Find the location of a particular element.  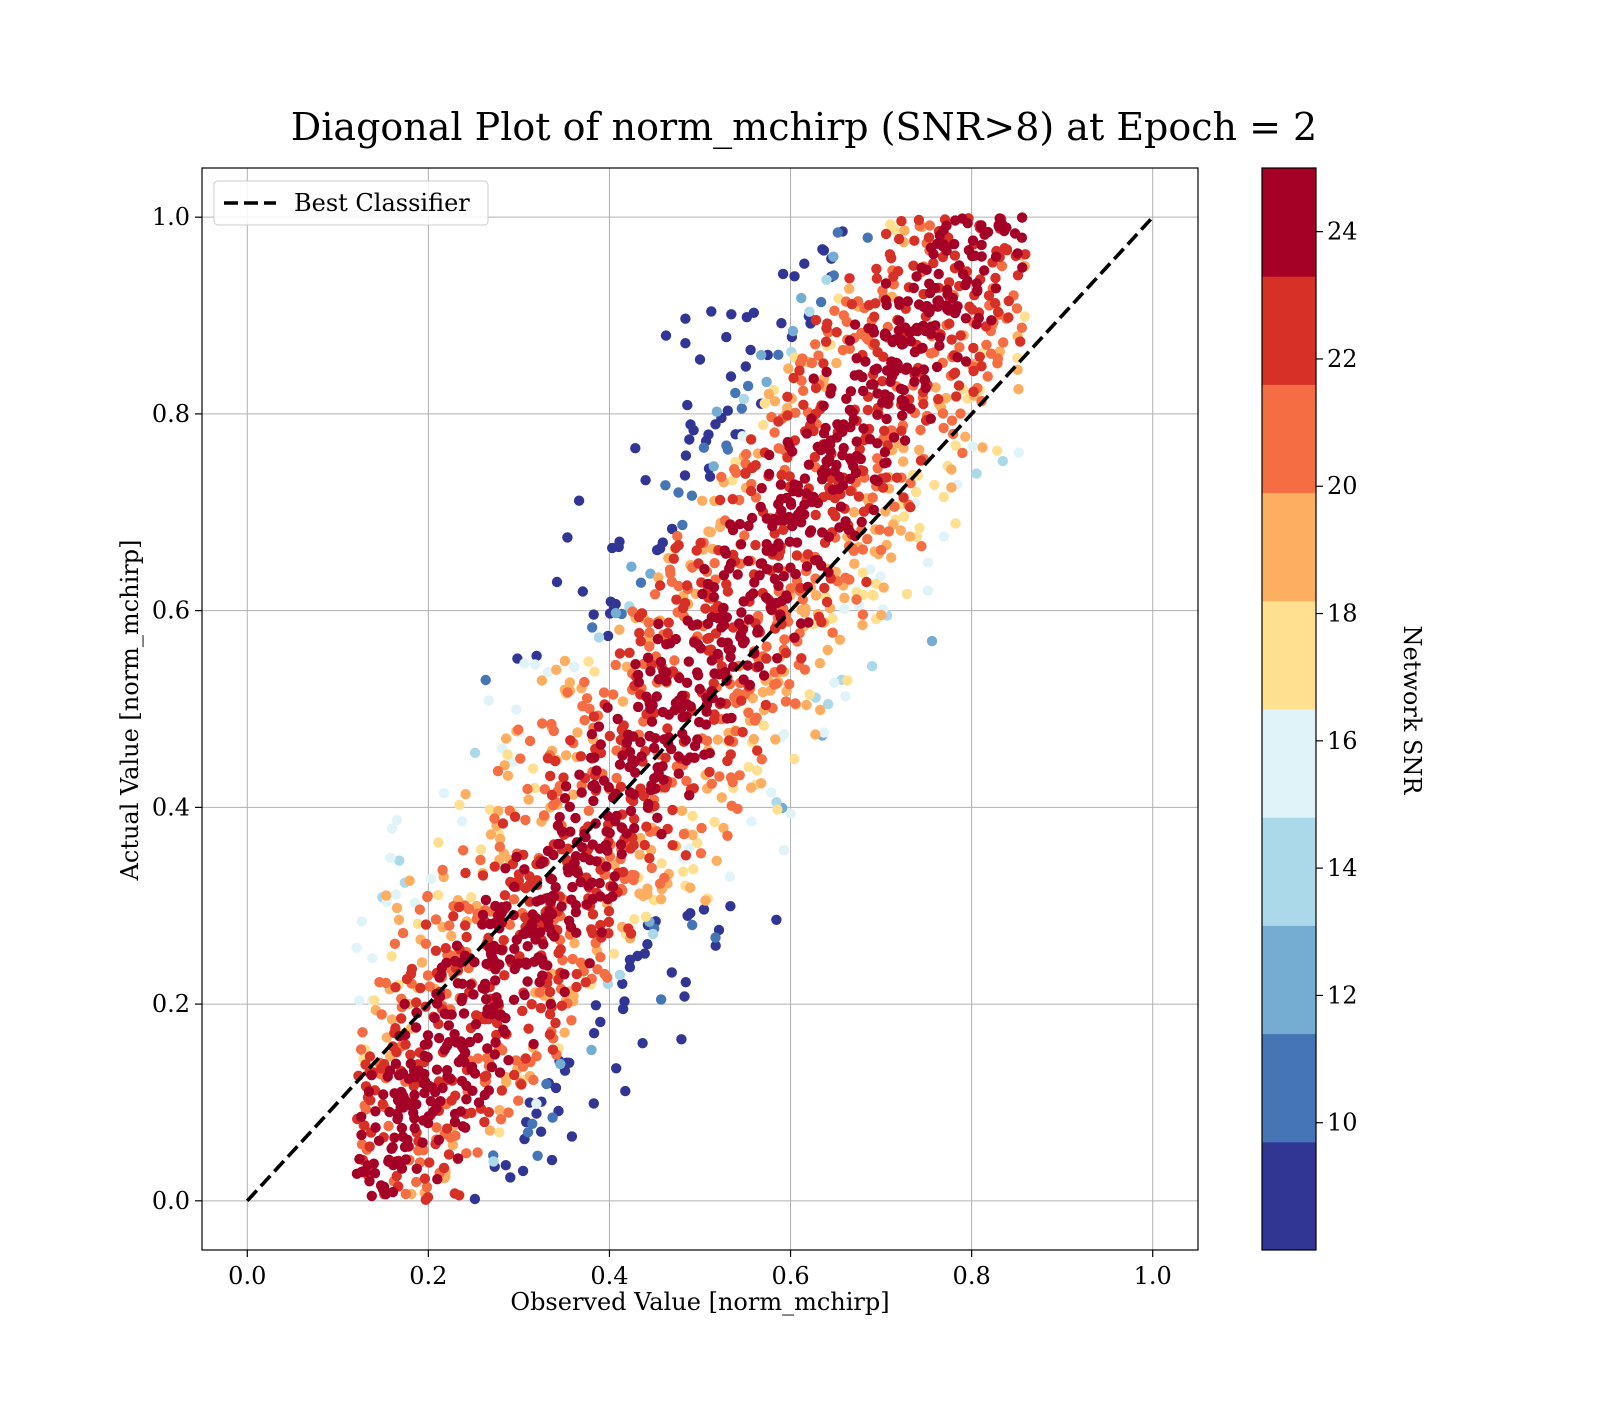

x-axis-label: Observed Value [norm_mchirp] is located at coordinates (699, 1302).